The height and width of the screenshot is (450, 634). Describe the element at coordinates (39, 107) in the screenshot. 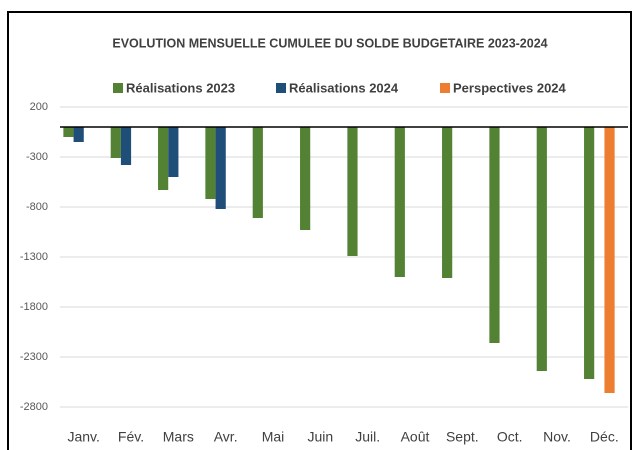

I see `y-tick-label: 200` at that location.